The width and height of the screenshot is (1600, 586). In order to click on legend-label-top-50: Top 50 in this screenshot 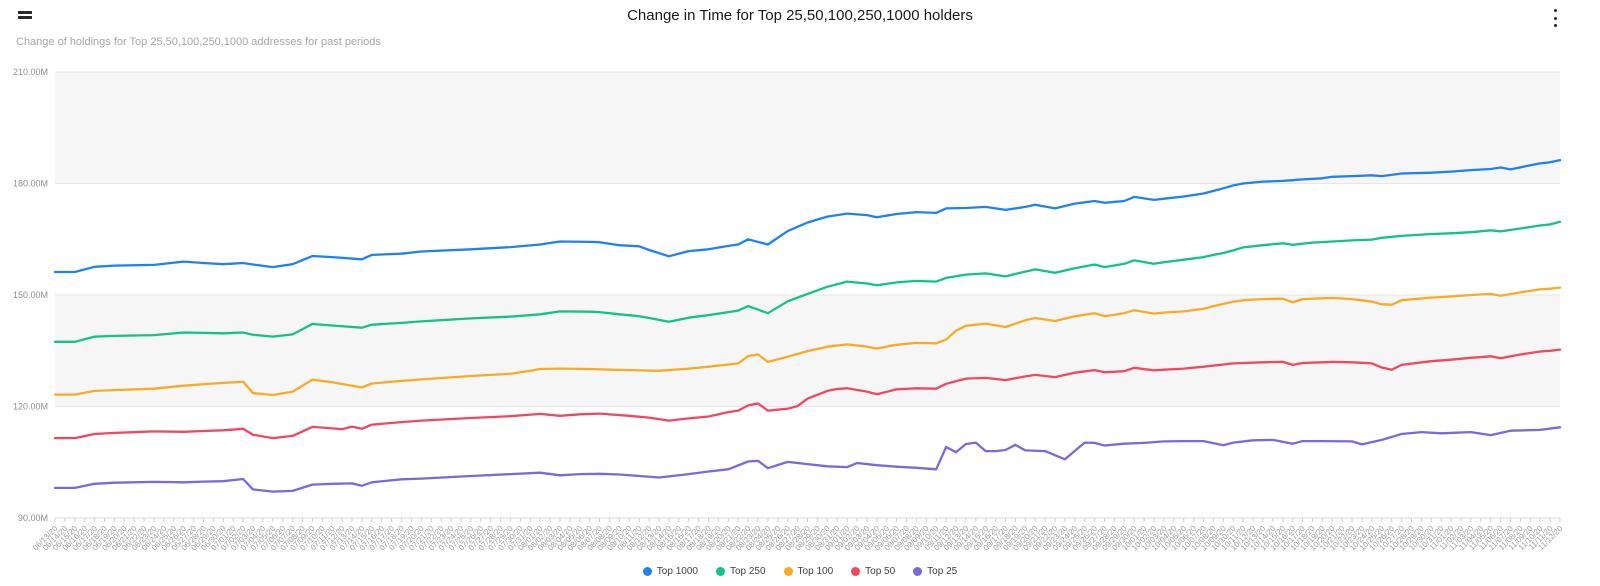, I will do `click(880, 571)`.